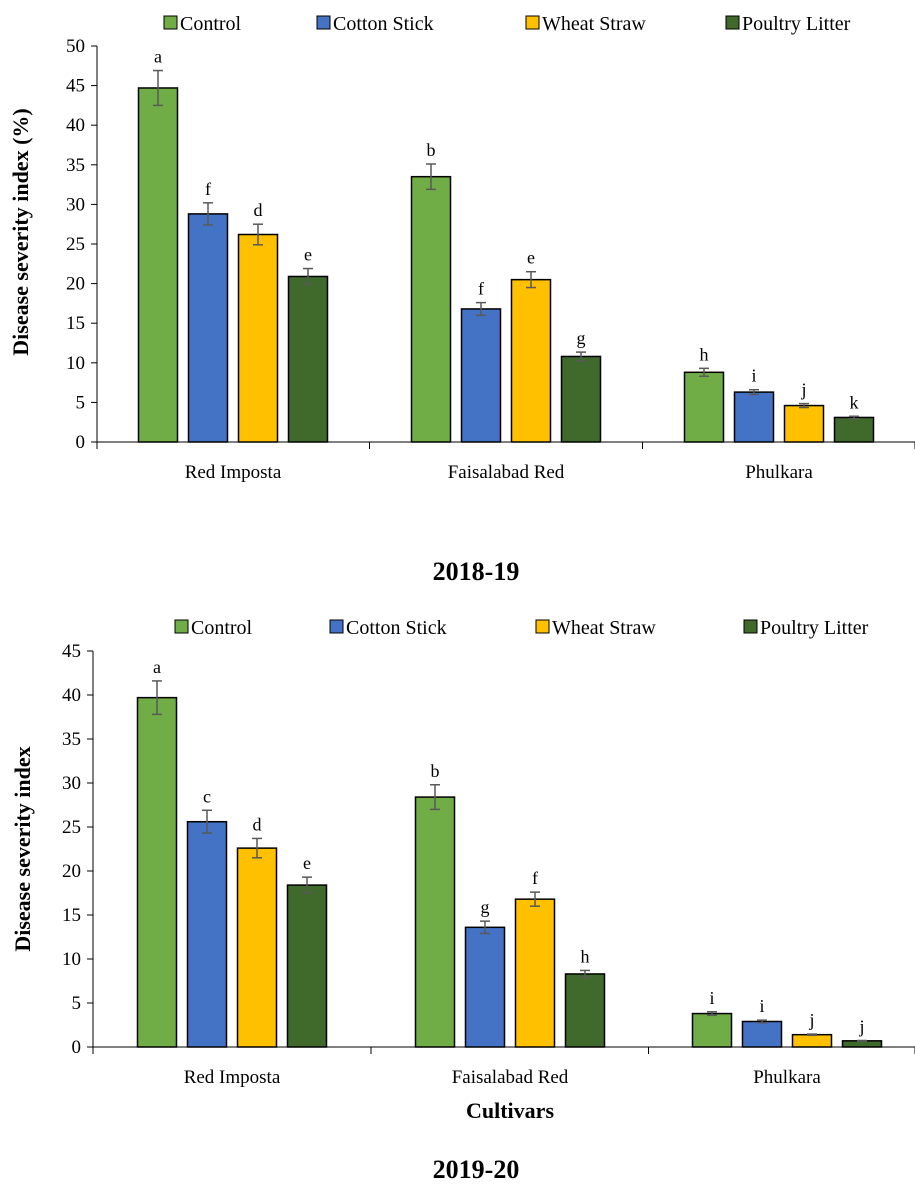 The width and height of the screenshot is (915, 1185). Describe the element at coordinates (476, 571) in the screenshot. I see `panel-caption: 2018-19` at that location.